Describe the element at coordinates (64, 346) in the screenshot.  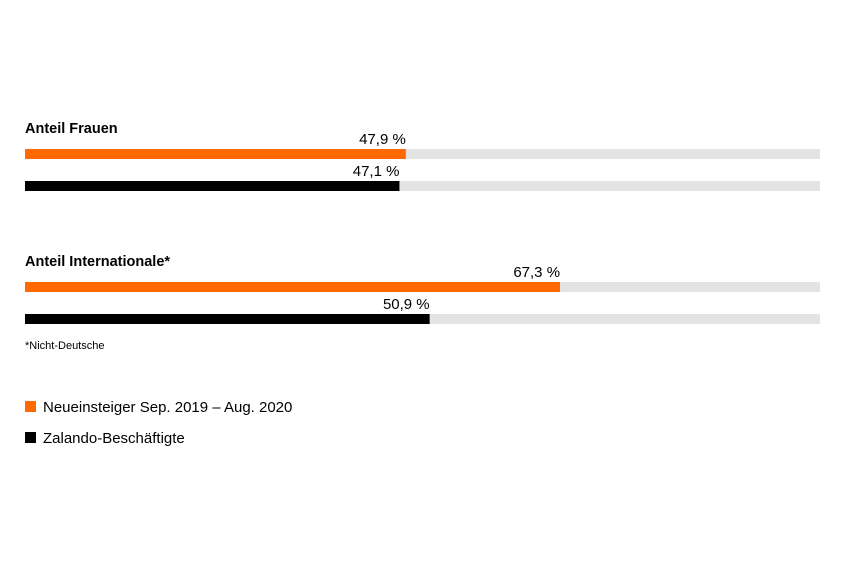
I see `footnote: *Nicht-Deutsche` at that location.